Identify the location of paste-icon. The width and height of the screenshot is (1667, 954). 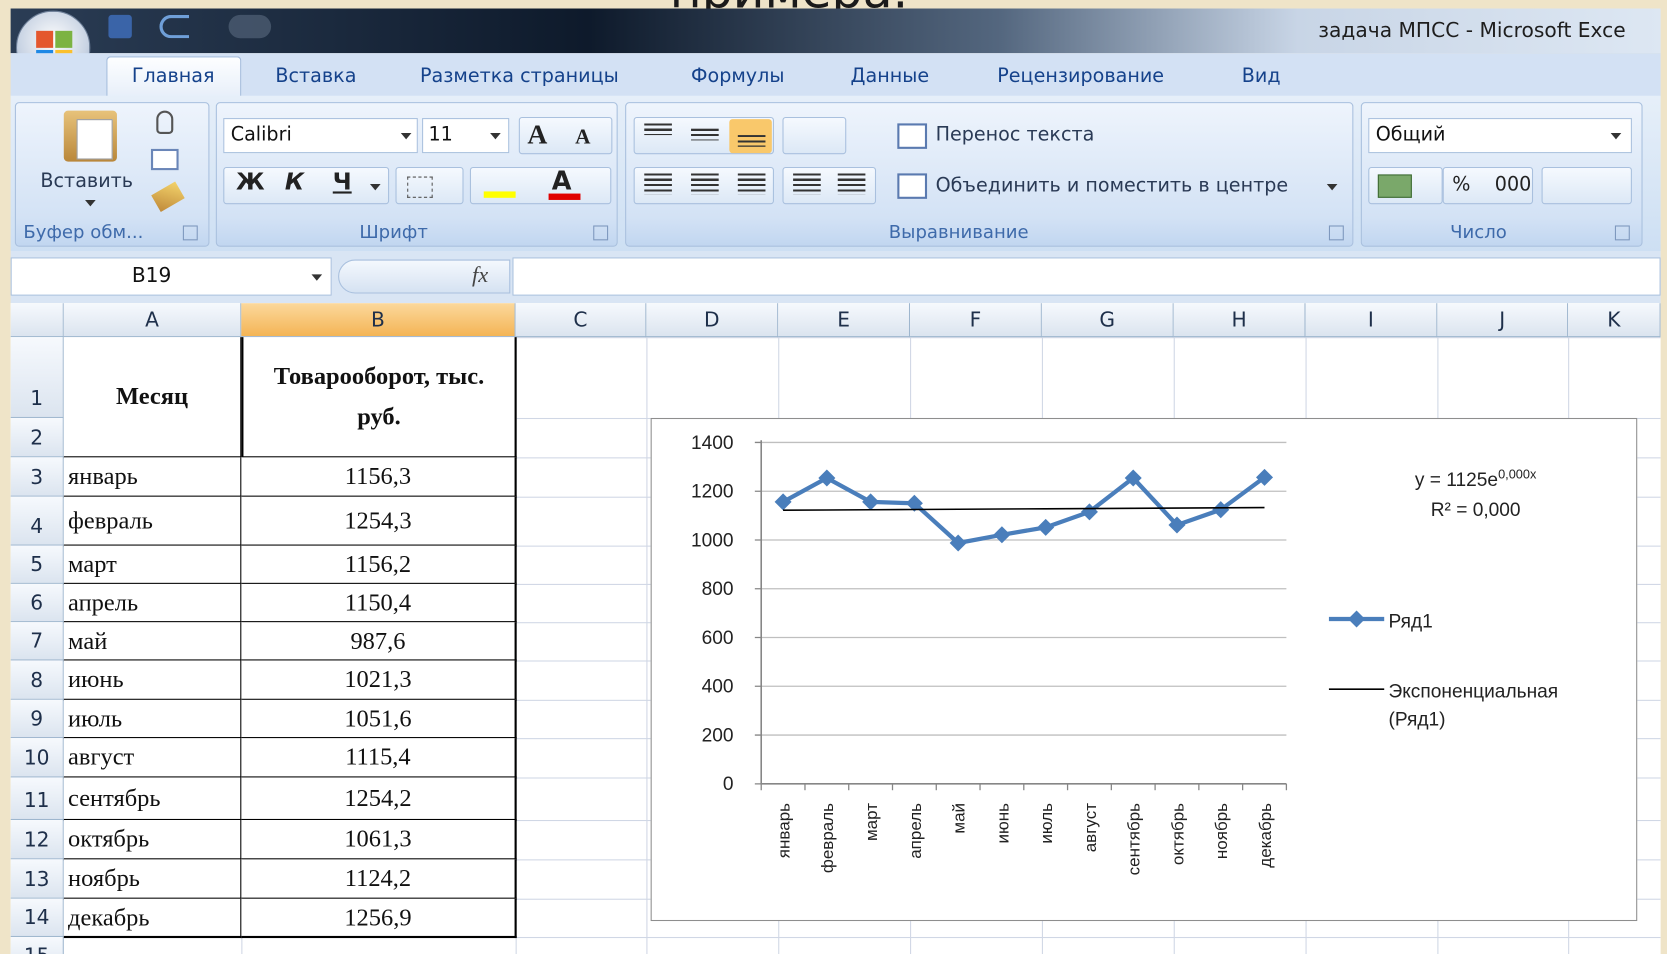
(90, 136).